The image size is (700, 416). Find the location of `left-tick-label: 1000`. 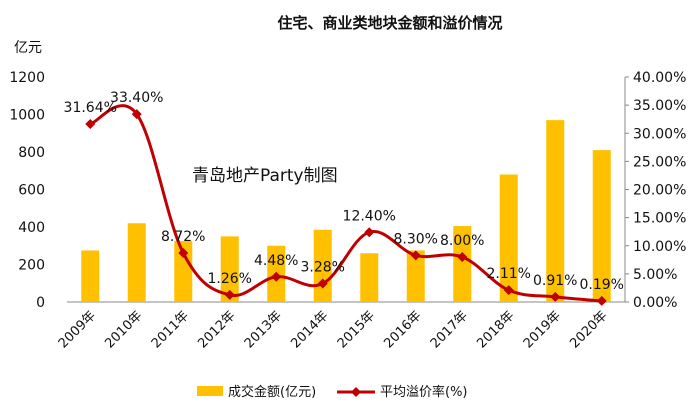

left-tick-label: 1000 is located at coordinates (27, 116).